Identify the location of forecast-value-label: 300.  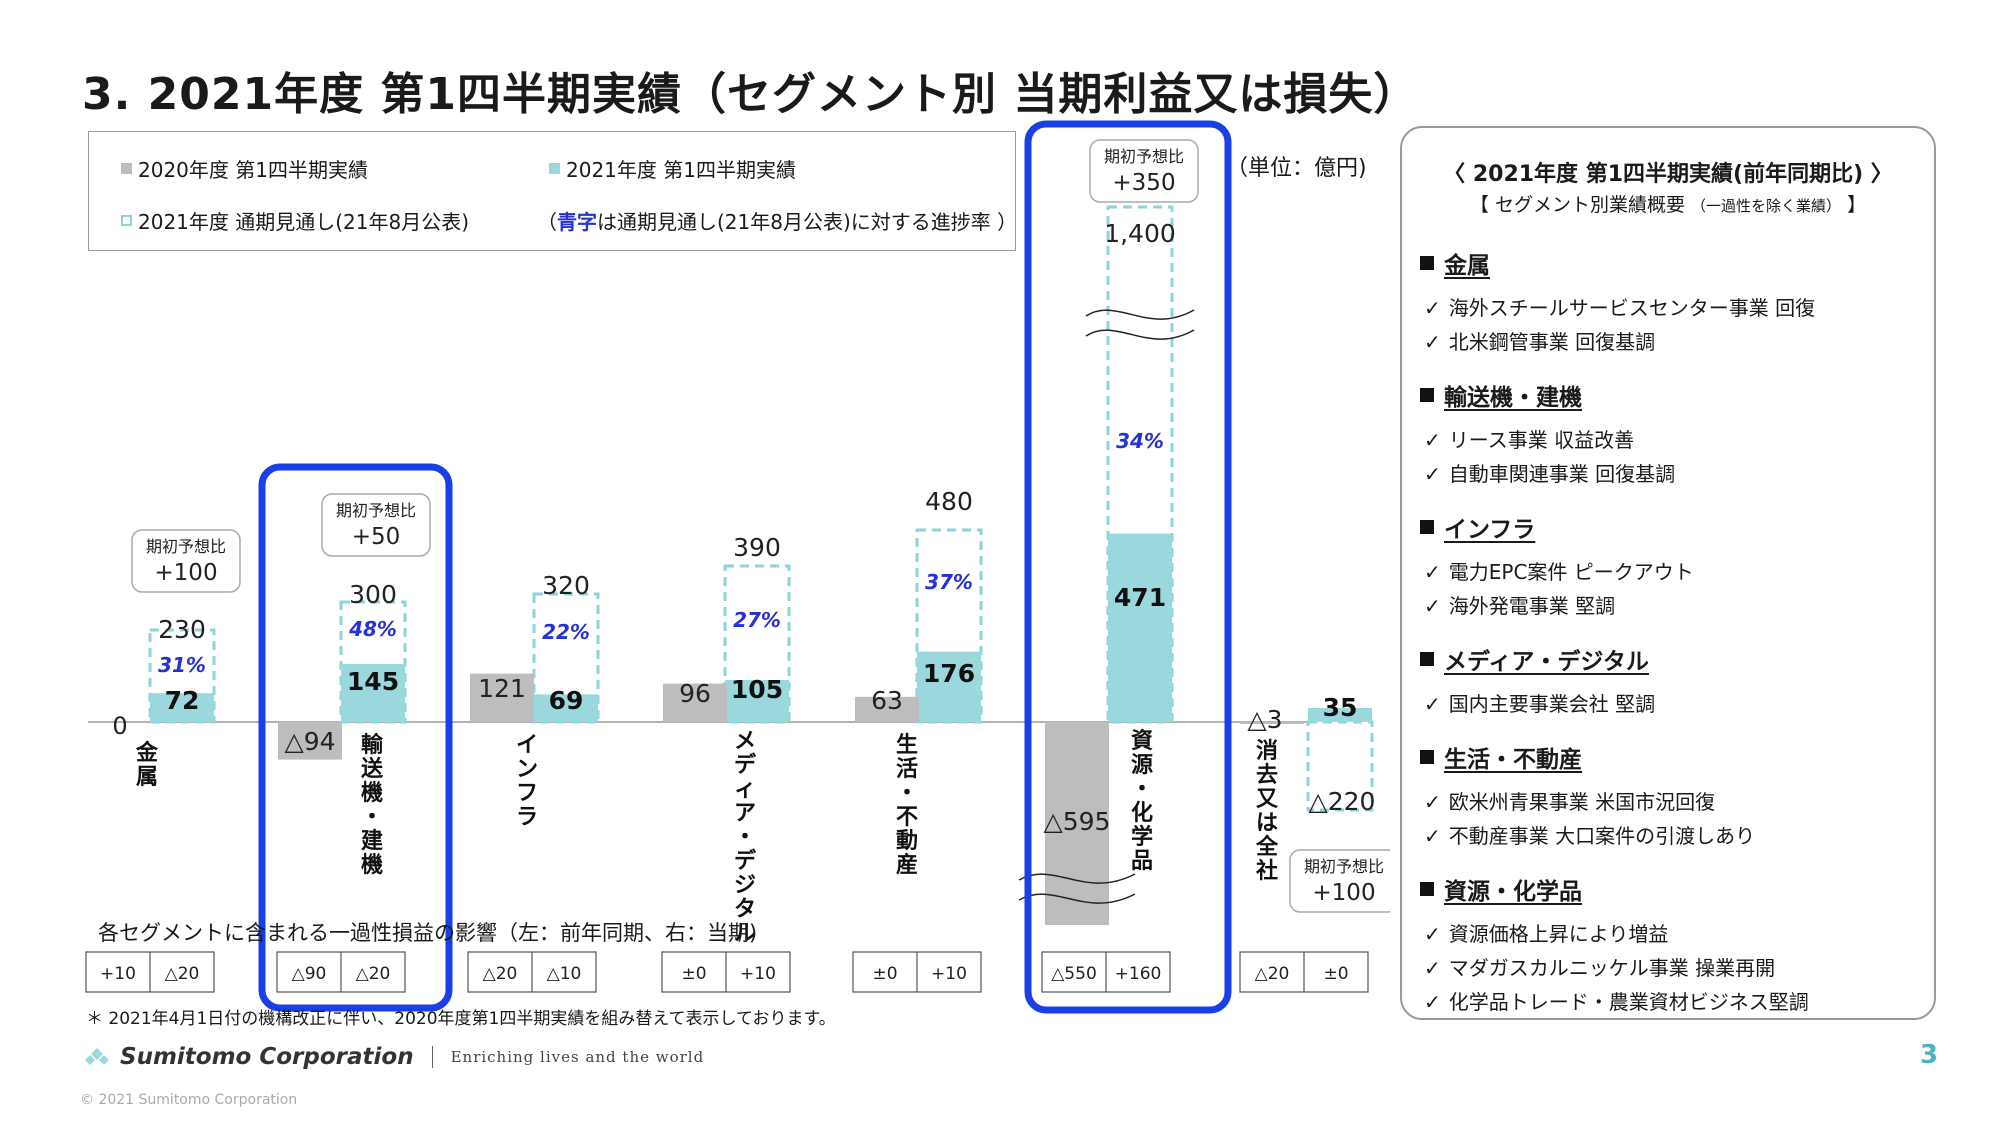
(373, 594).